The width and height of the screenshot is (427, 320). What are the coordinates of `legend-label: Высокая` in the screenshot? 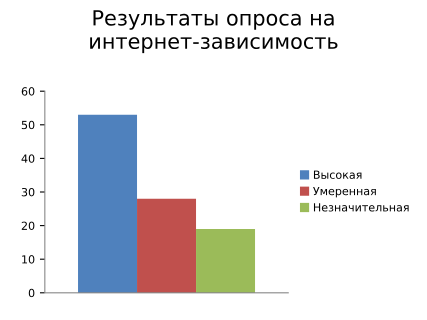 It's located at (338, 174).